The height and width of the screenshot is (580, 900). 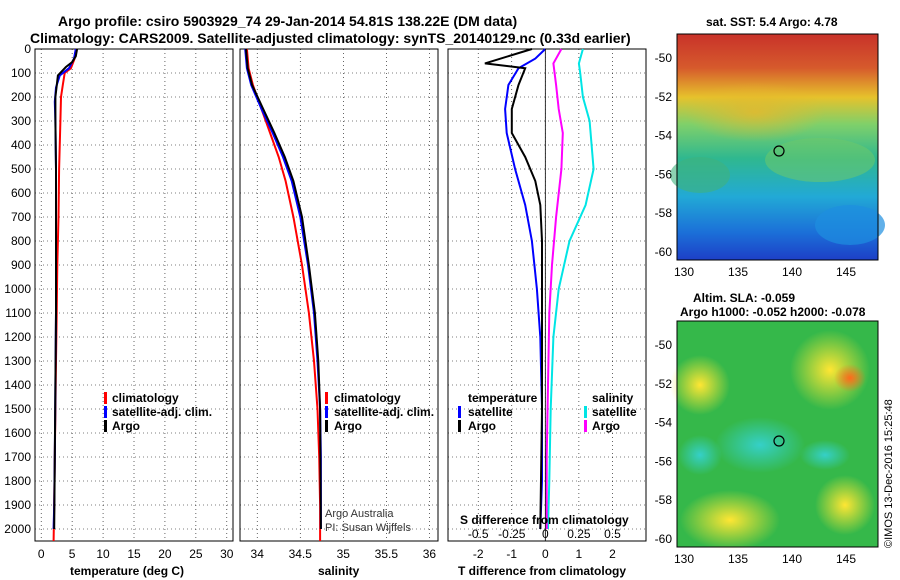 What do you see at coordinates (21, 265) in the screenshot?
I see `depth-tick-label: 900` at bounding box center [21, 265].